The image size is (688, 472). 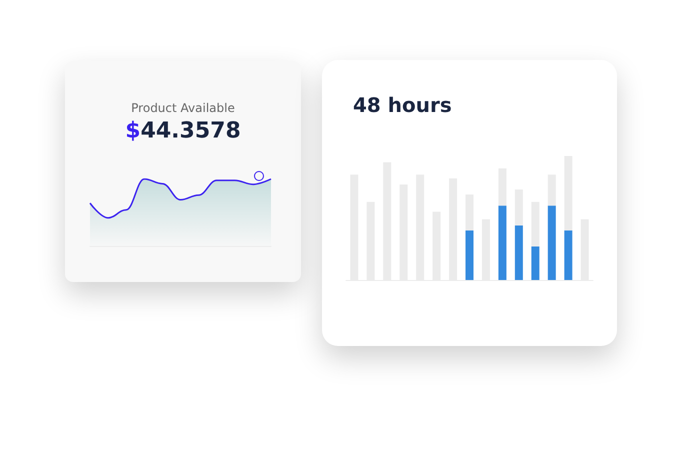 What do you see at coordinates (183, 108) in the screenshot?
I see `chart-subtitle: Product Available` at bounding box center [183, 108].